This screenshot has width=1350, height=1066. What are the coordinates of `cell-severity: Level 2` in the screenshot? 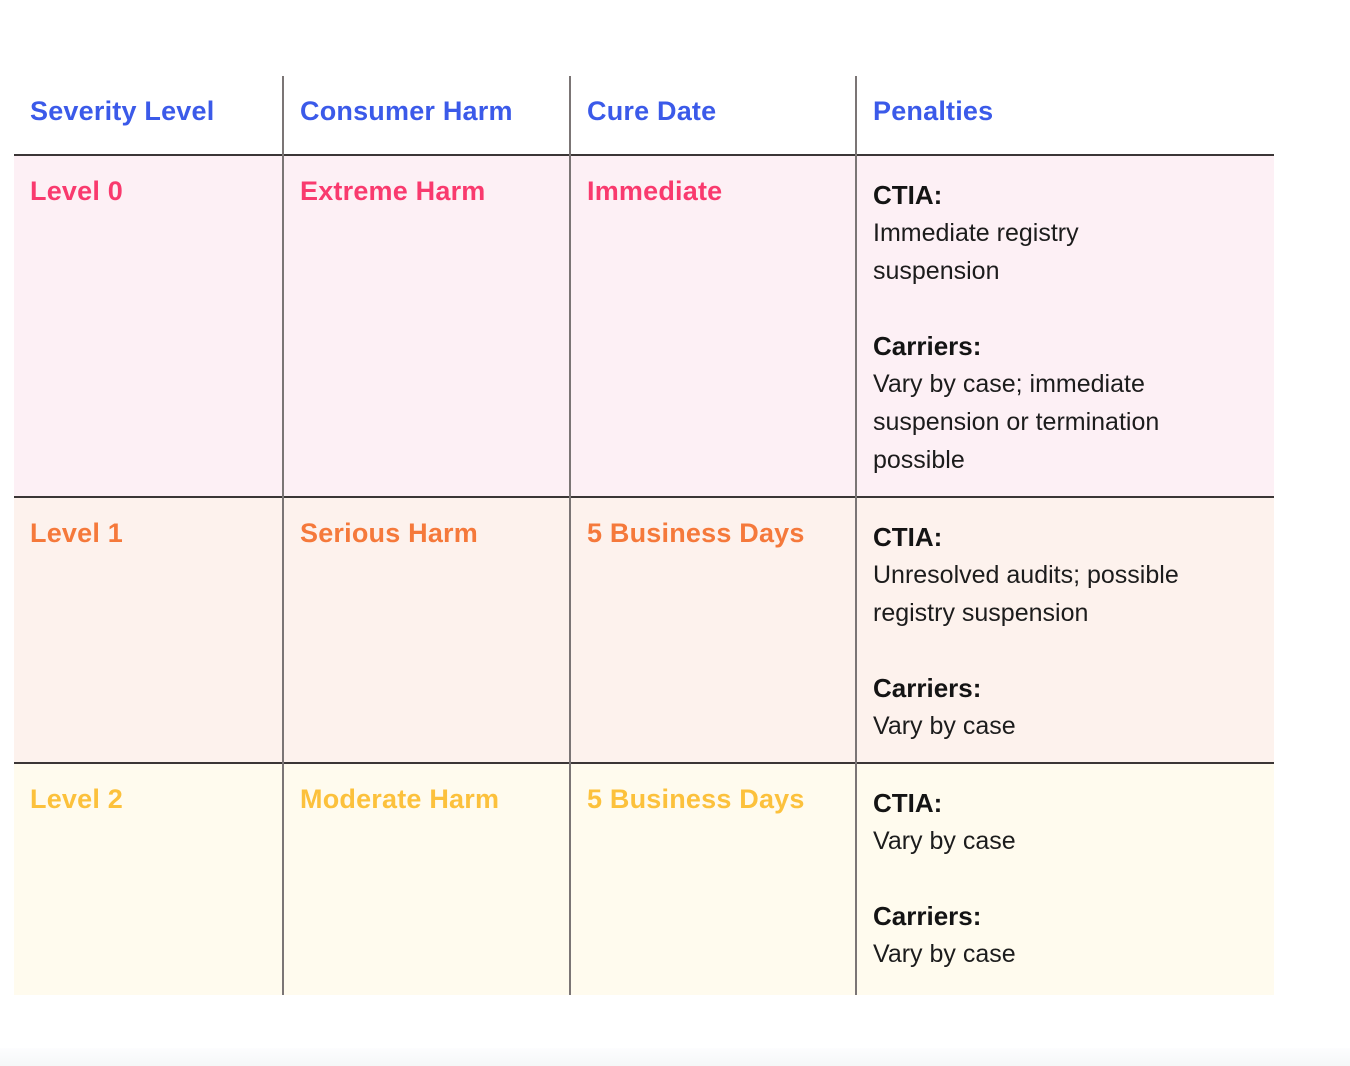 It's located at (148, 878).